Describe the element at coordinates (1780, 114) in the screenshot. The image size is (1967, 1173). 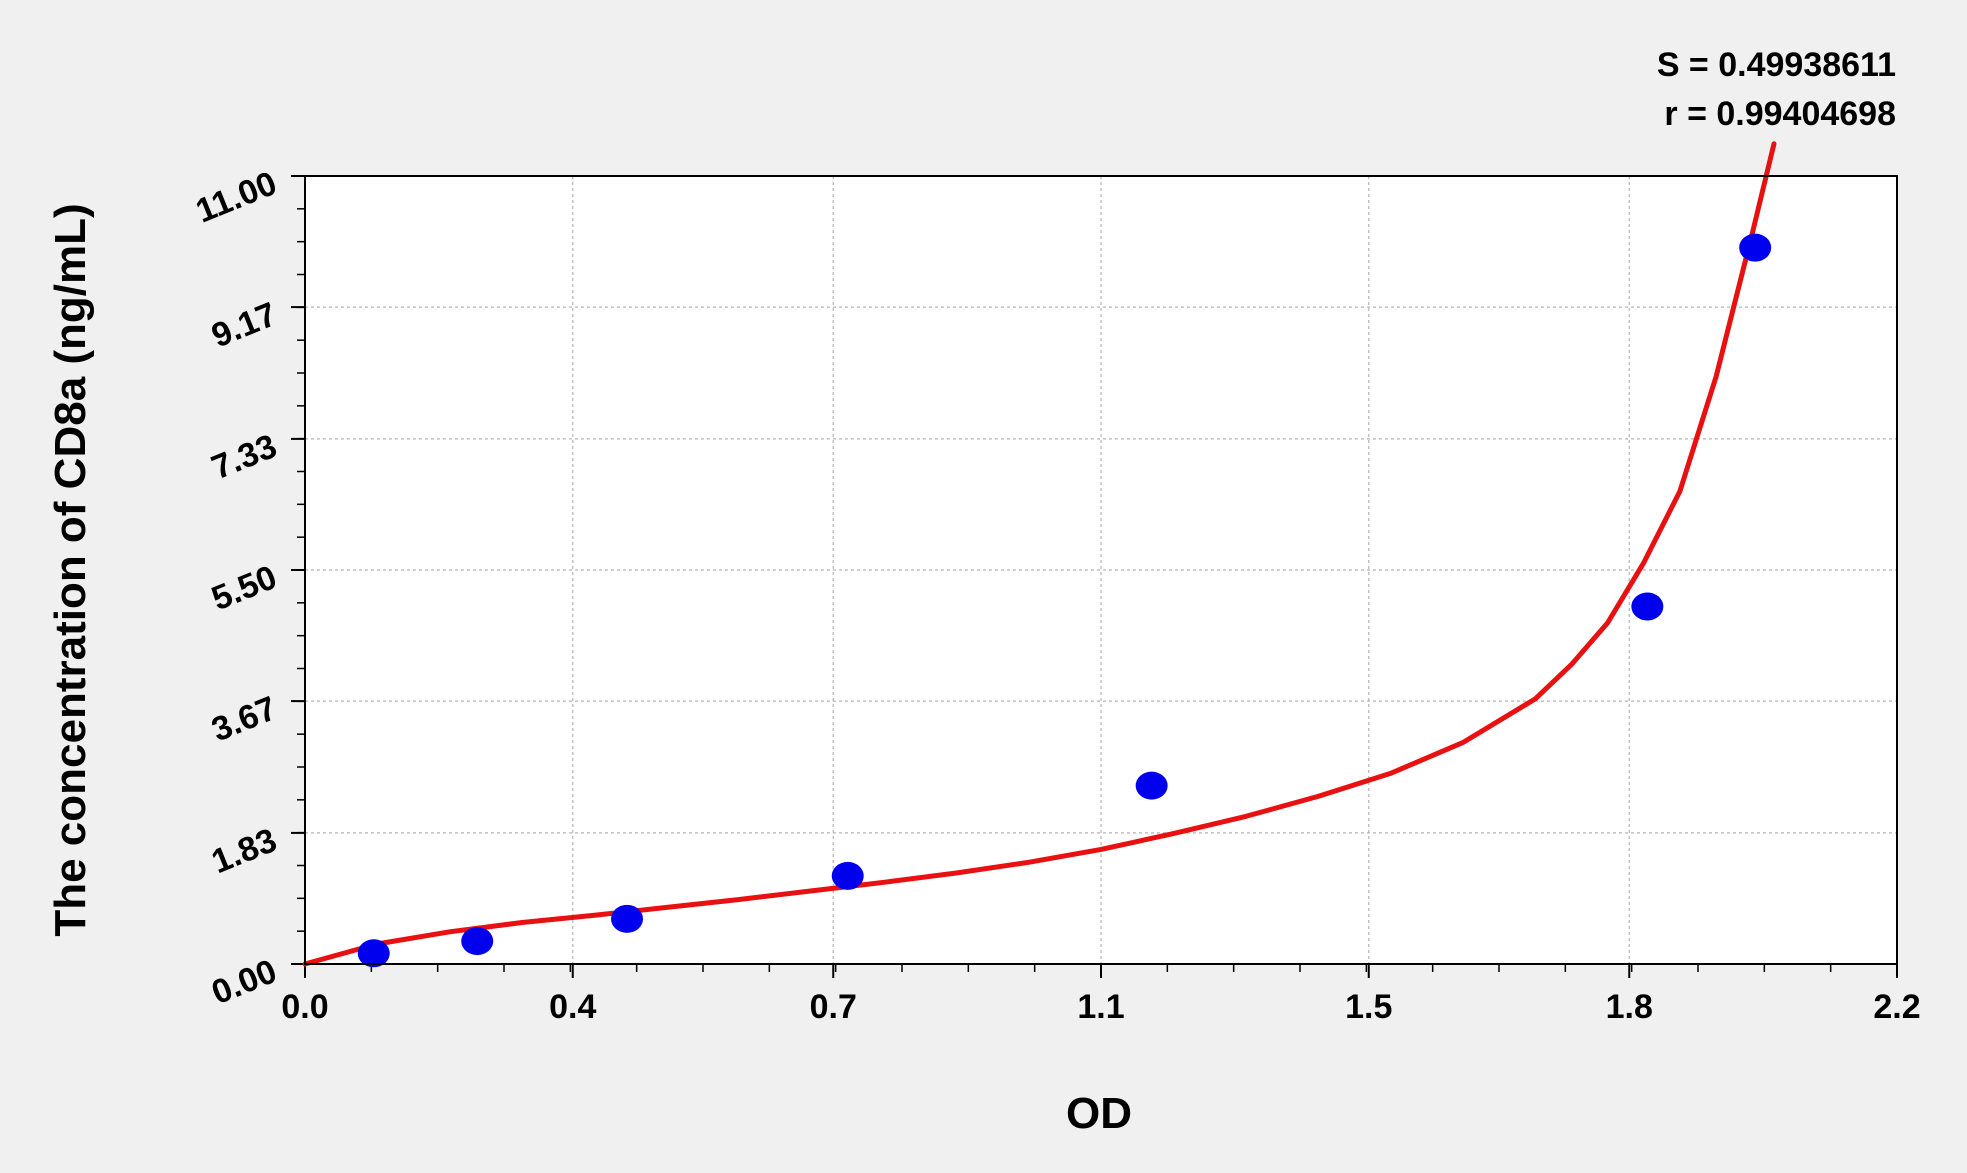
I see `r-value-annotation: r = 0.99404698` at that location.